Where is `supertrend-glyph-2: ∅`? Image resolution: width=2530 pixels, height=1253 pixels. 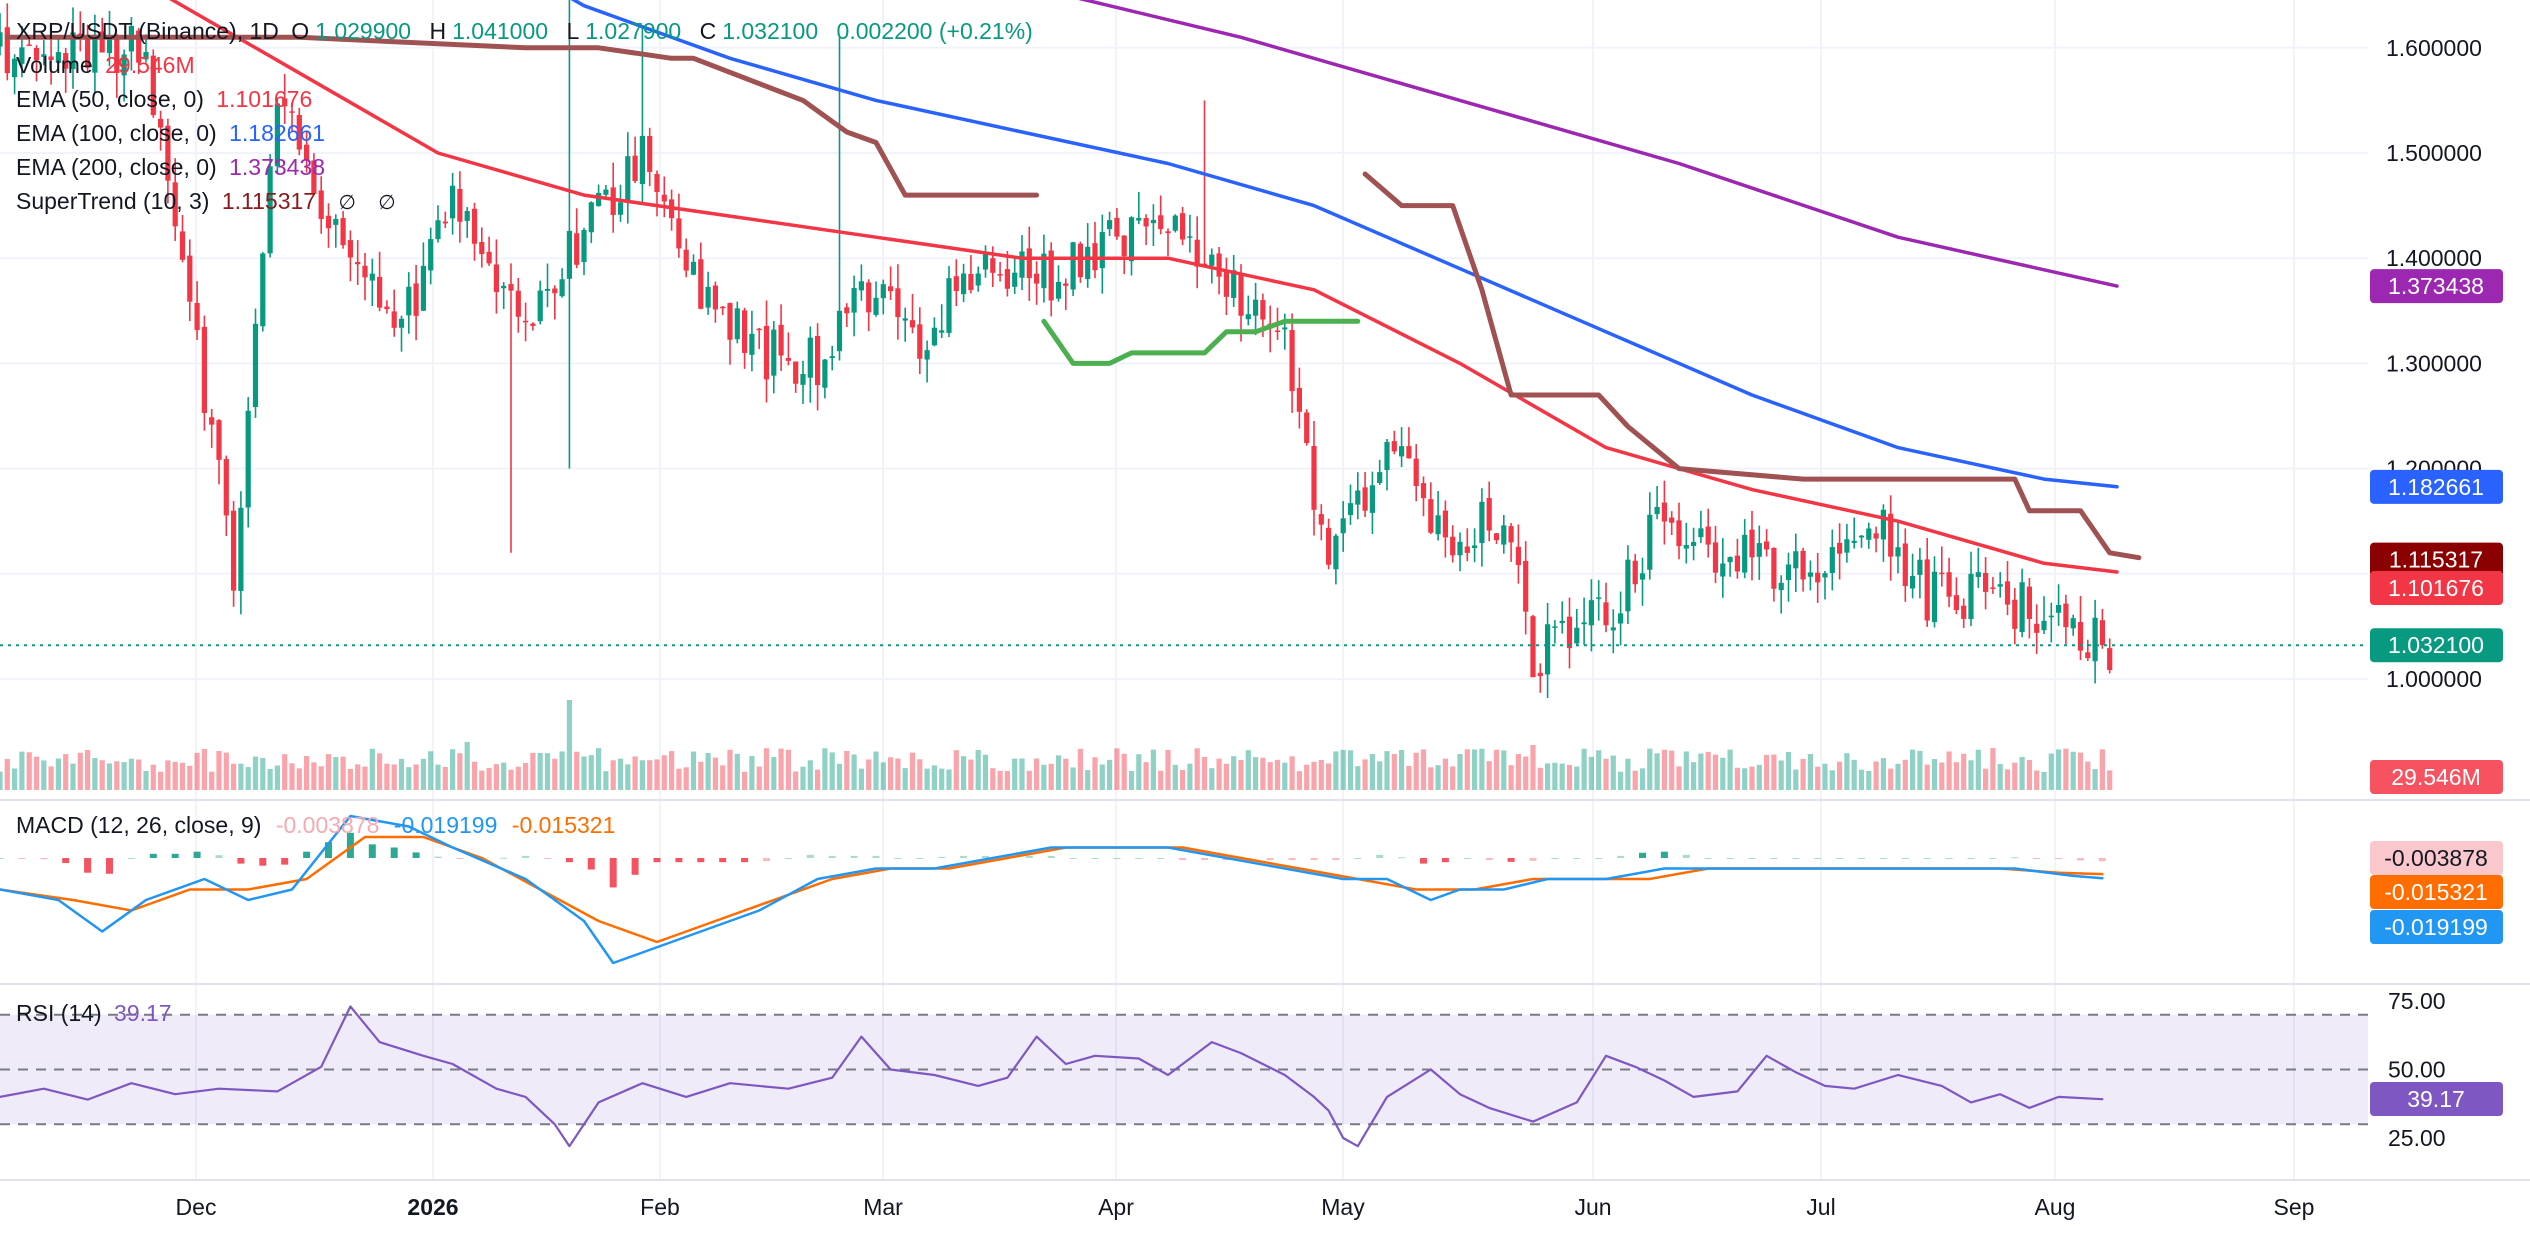 supertrend-glyph-2: ∅ is located at coordinates (387, 203).